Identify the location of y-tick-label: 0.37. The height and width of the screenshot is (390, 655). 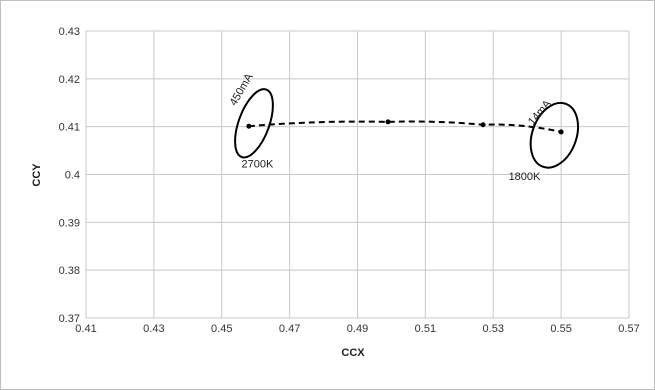
(69, 319).